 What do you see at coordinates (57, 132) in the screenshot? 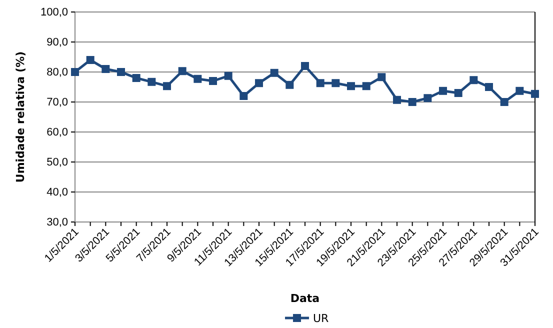
I see `y-tick-label: 60,0` at bounding box center [57, 132].